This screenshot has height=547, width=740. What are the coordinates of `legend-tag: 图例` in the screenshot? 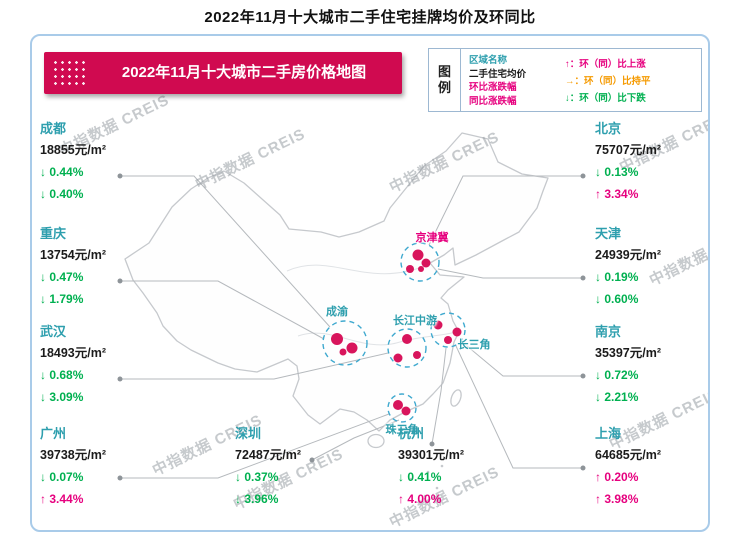 It's located at (445, 80).